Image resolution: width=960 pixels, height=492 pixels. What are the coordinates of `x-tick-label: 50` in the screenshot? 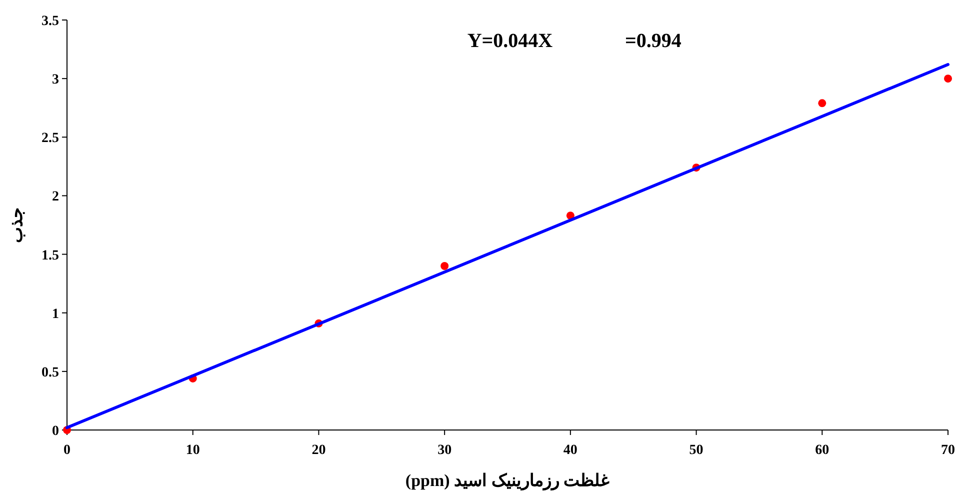 It's located at (696, 450).